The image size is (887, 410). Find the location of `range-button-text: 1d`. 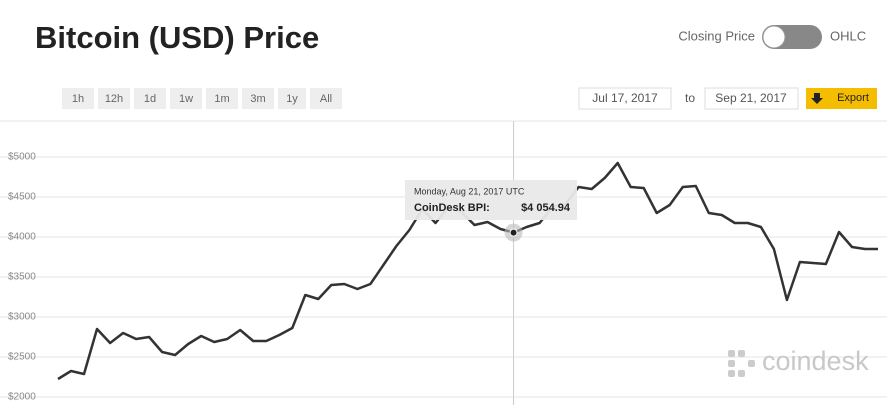

range-button-text: 1d is located at coordinates (150, 99).